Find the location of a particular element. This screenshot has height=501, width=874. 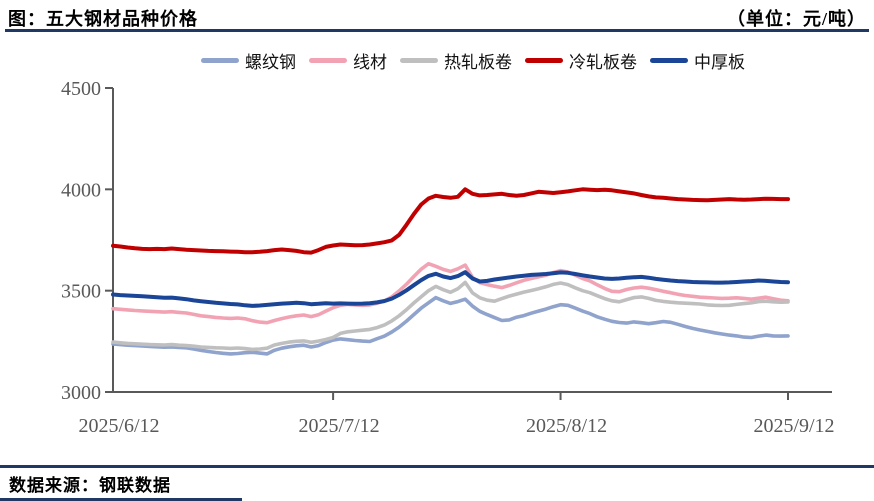

x-tick-label: 2025/6/12 is located at coordinates (118, 426).